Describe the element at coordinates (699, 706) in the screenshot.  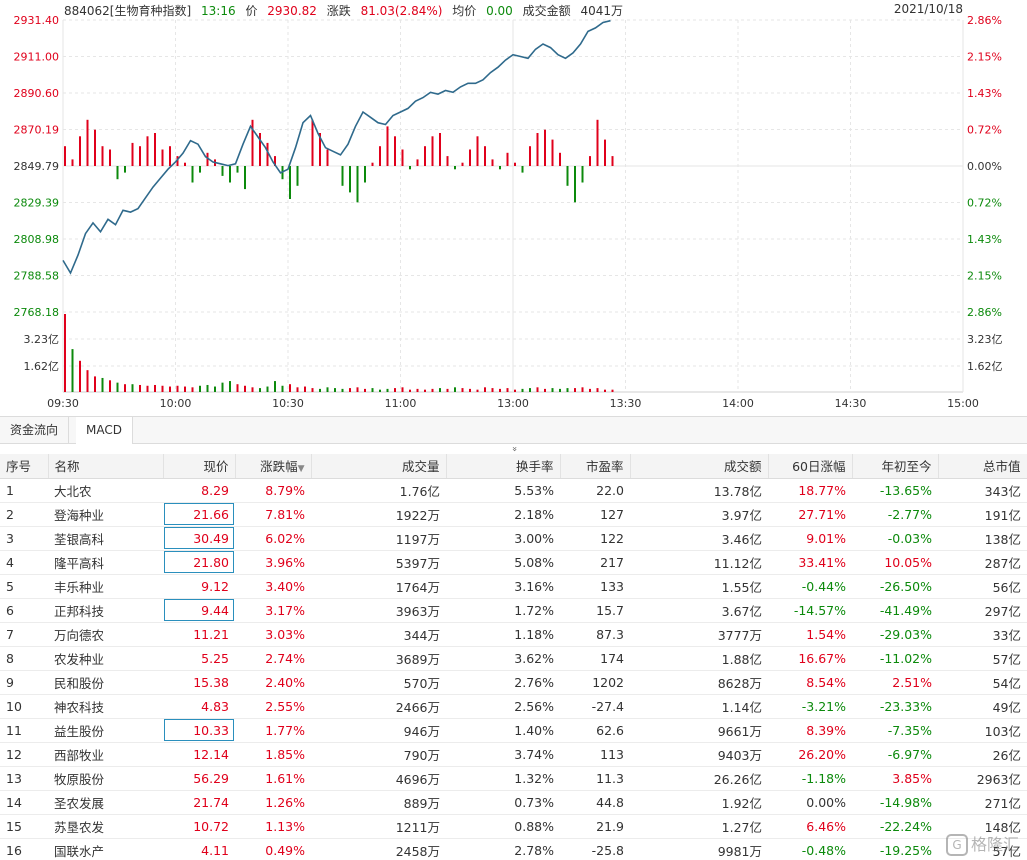
I see `cell-amount: 1.14亿` at that location.